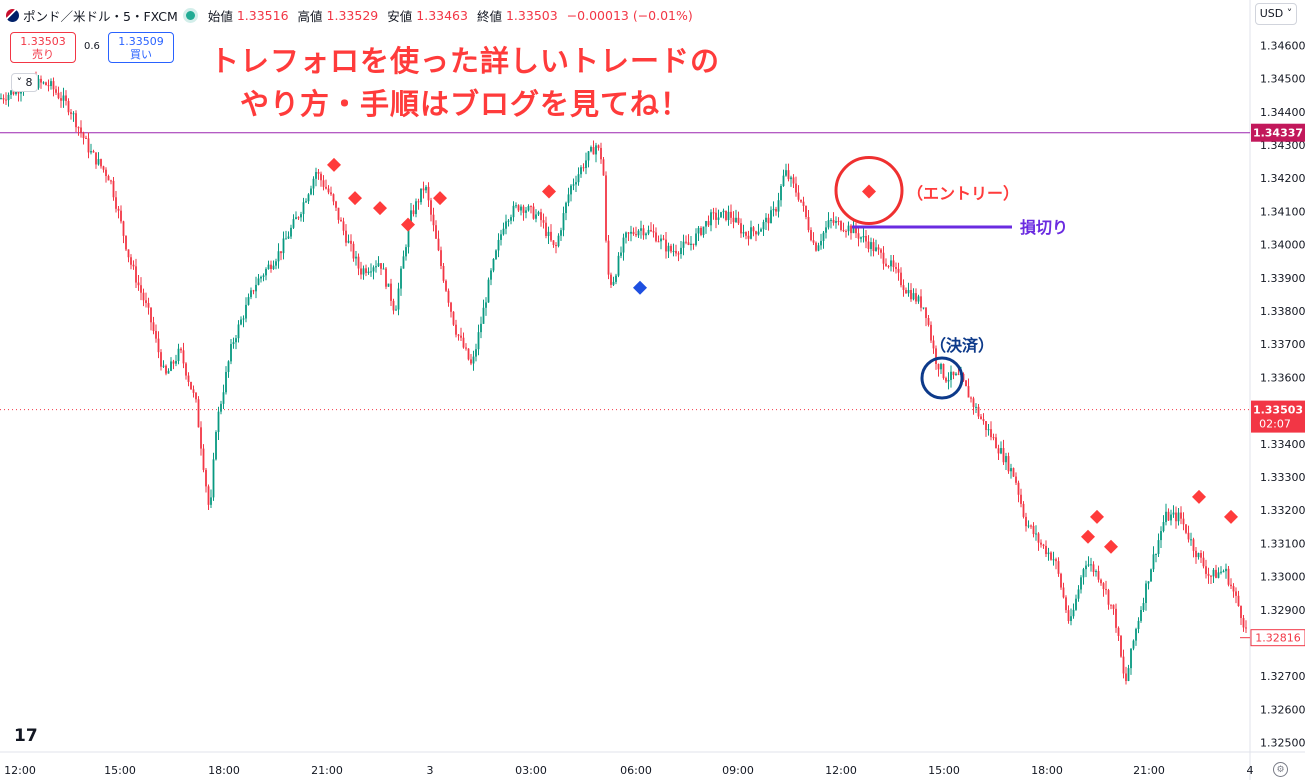 This screenshot has height=780, width=1305. Describe the element at coordinates (636, 770) in the screenshot. I see `x-tick-label: 06:00` at that location.